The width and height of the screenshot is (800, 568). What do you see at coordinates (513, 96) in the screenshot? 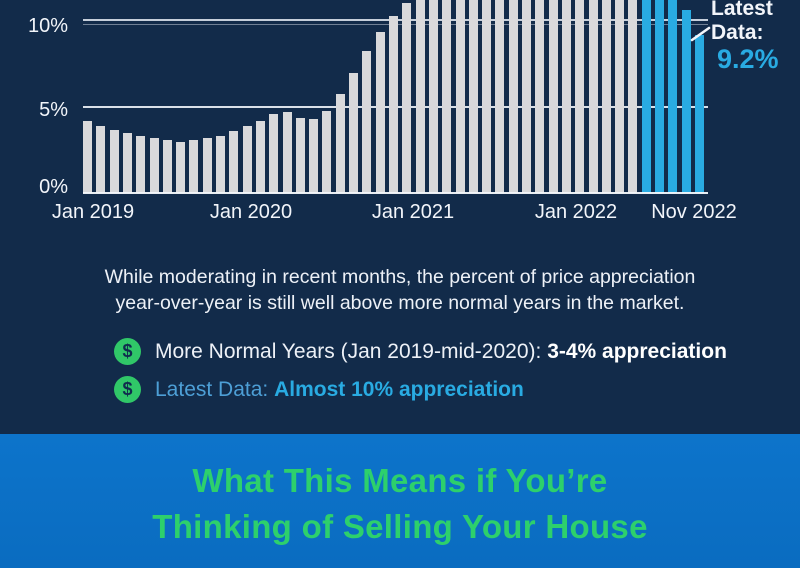
I see `bar-Sep-2021` at bounding box center [513, 96].